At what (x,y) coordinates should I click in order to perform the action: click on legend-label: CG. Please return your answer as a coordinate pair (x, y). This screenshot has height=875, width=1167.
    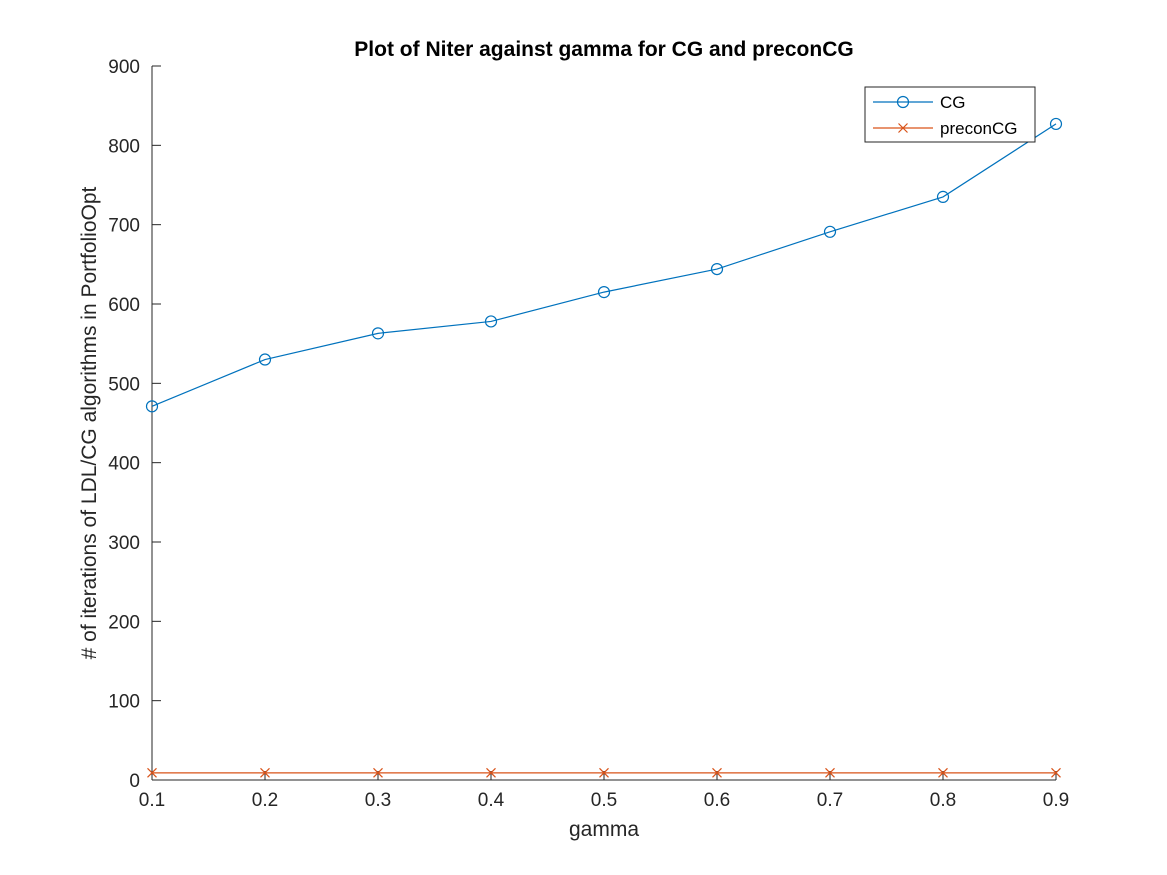
    Looking at the image, I should click on (953, 102).